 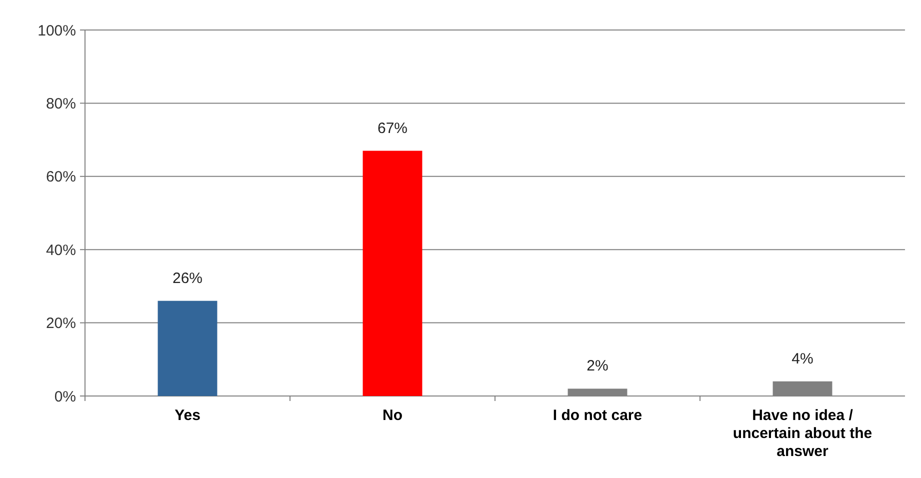 I want to click on data-label: 2%, so click(x=597, y=366).